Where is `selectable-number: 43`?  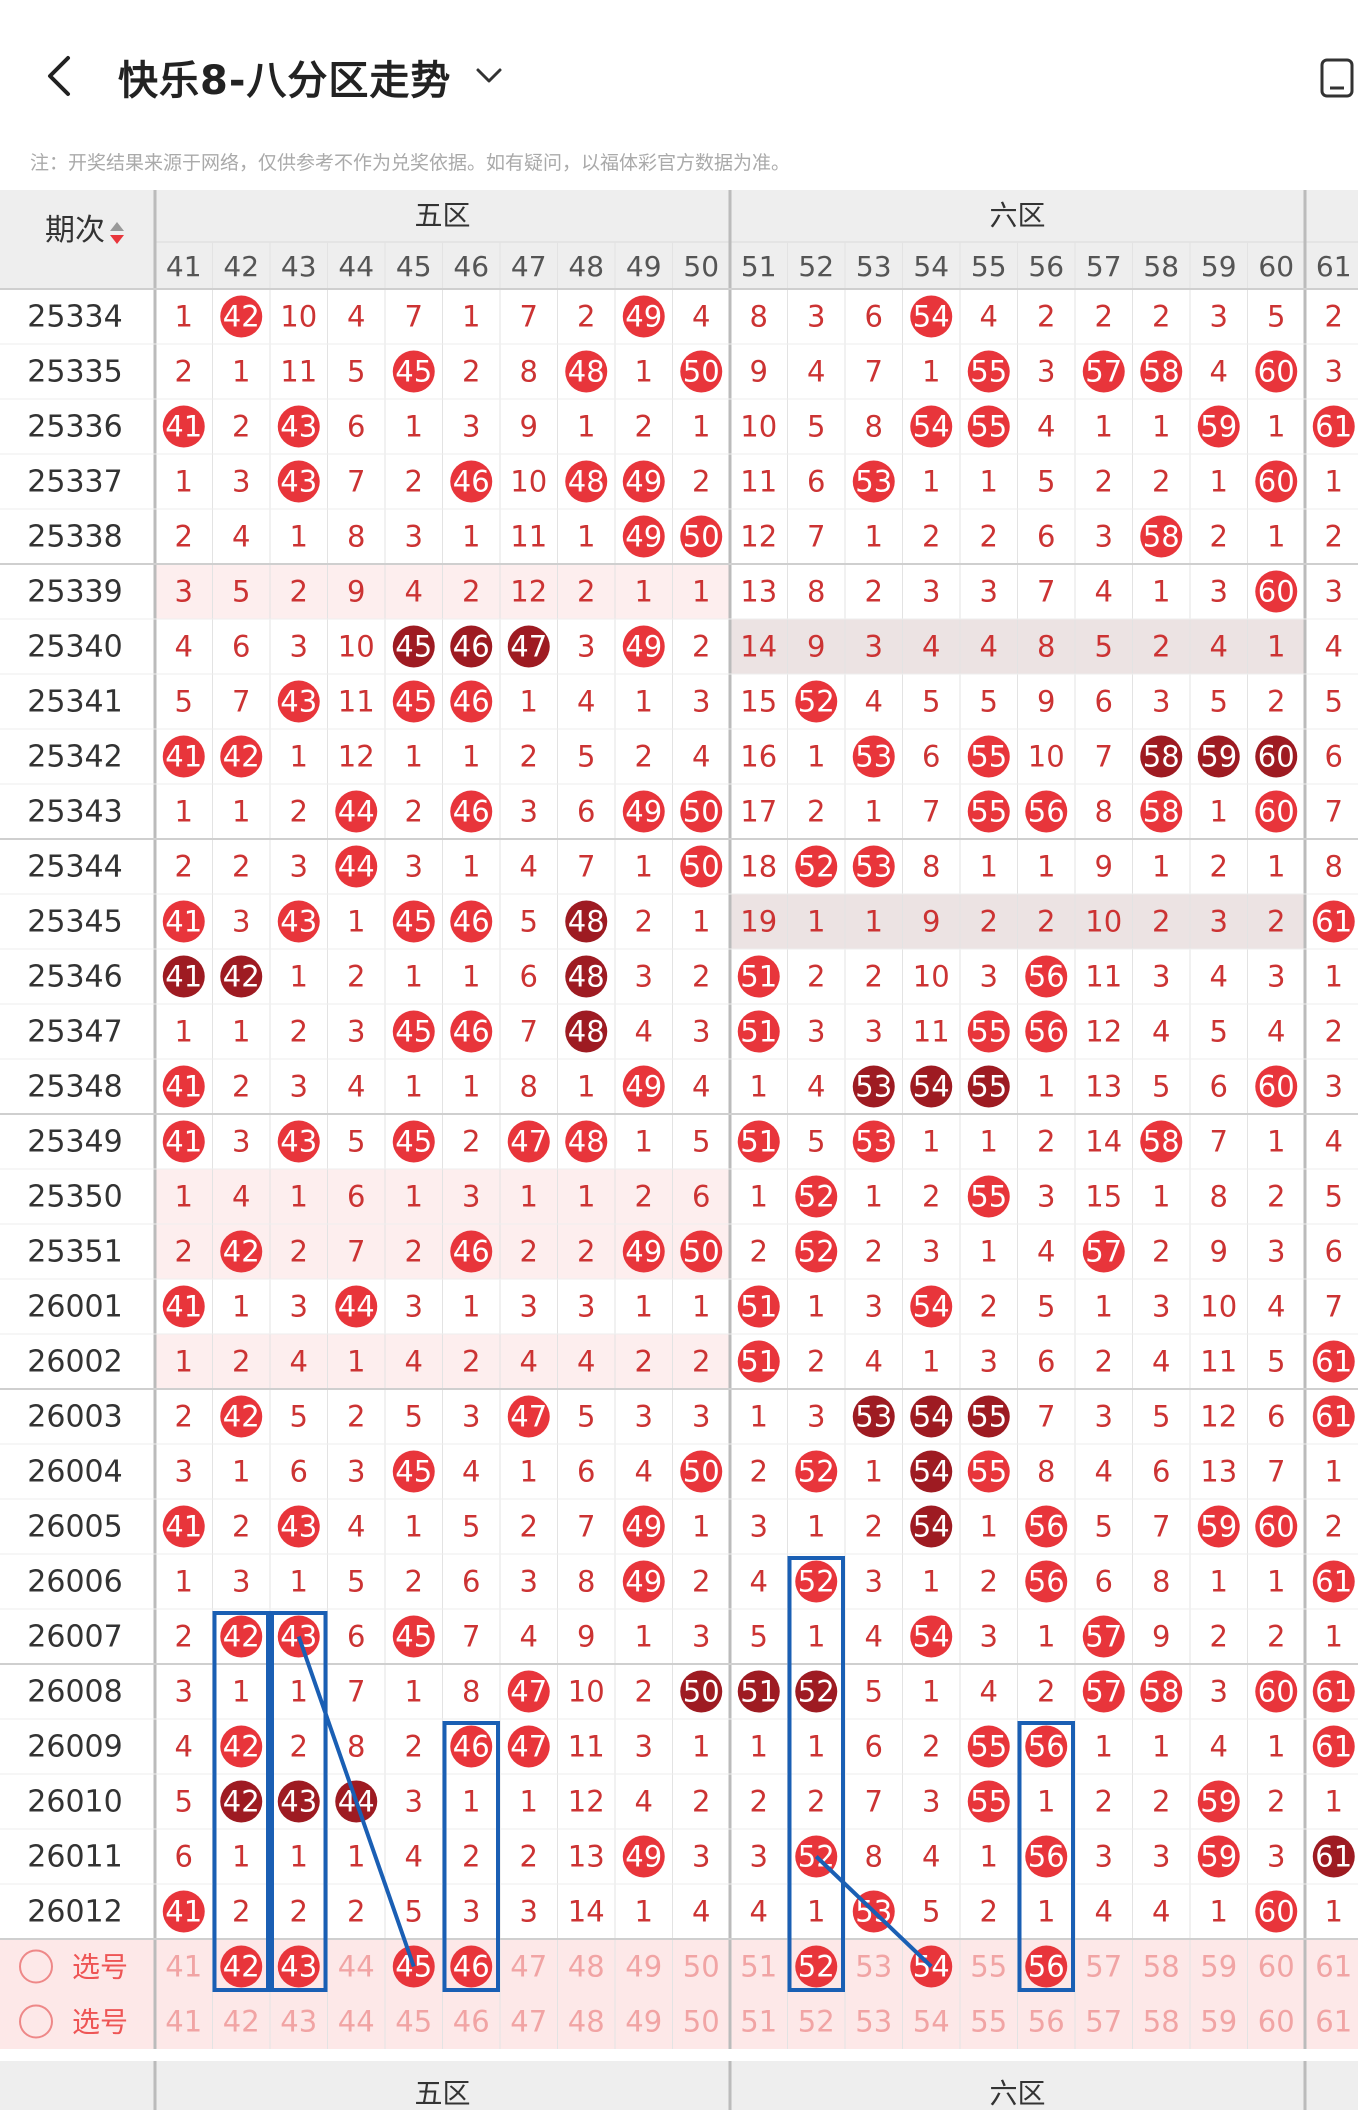 selectable-number: 43 is located at coordinates (298, 2022).